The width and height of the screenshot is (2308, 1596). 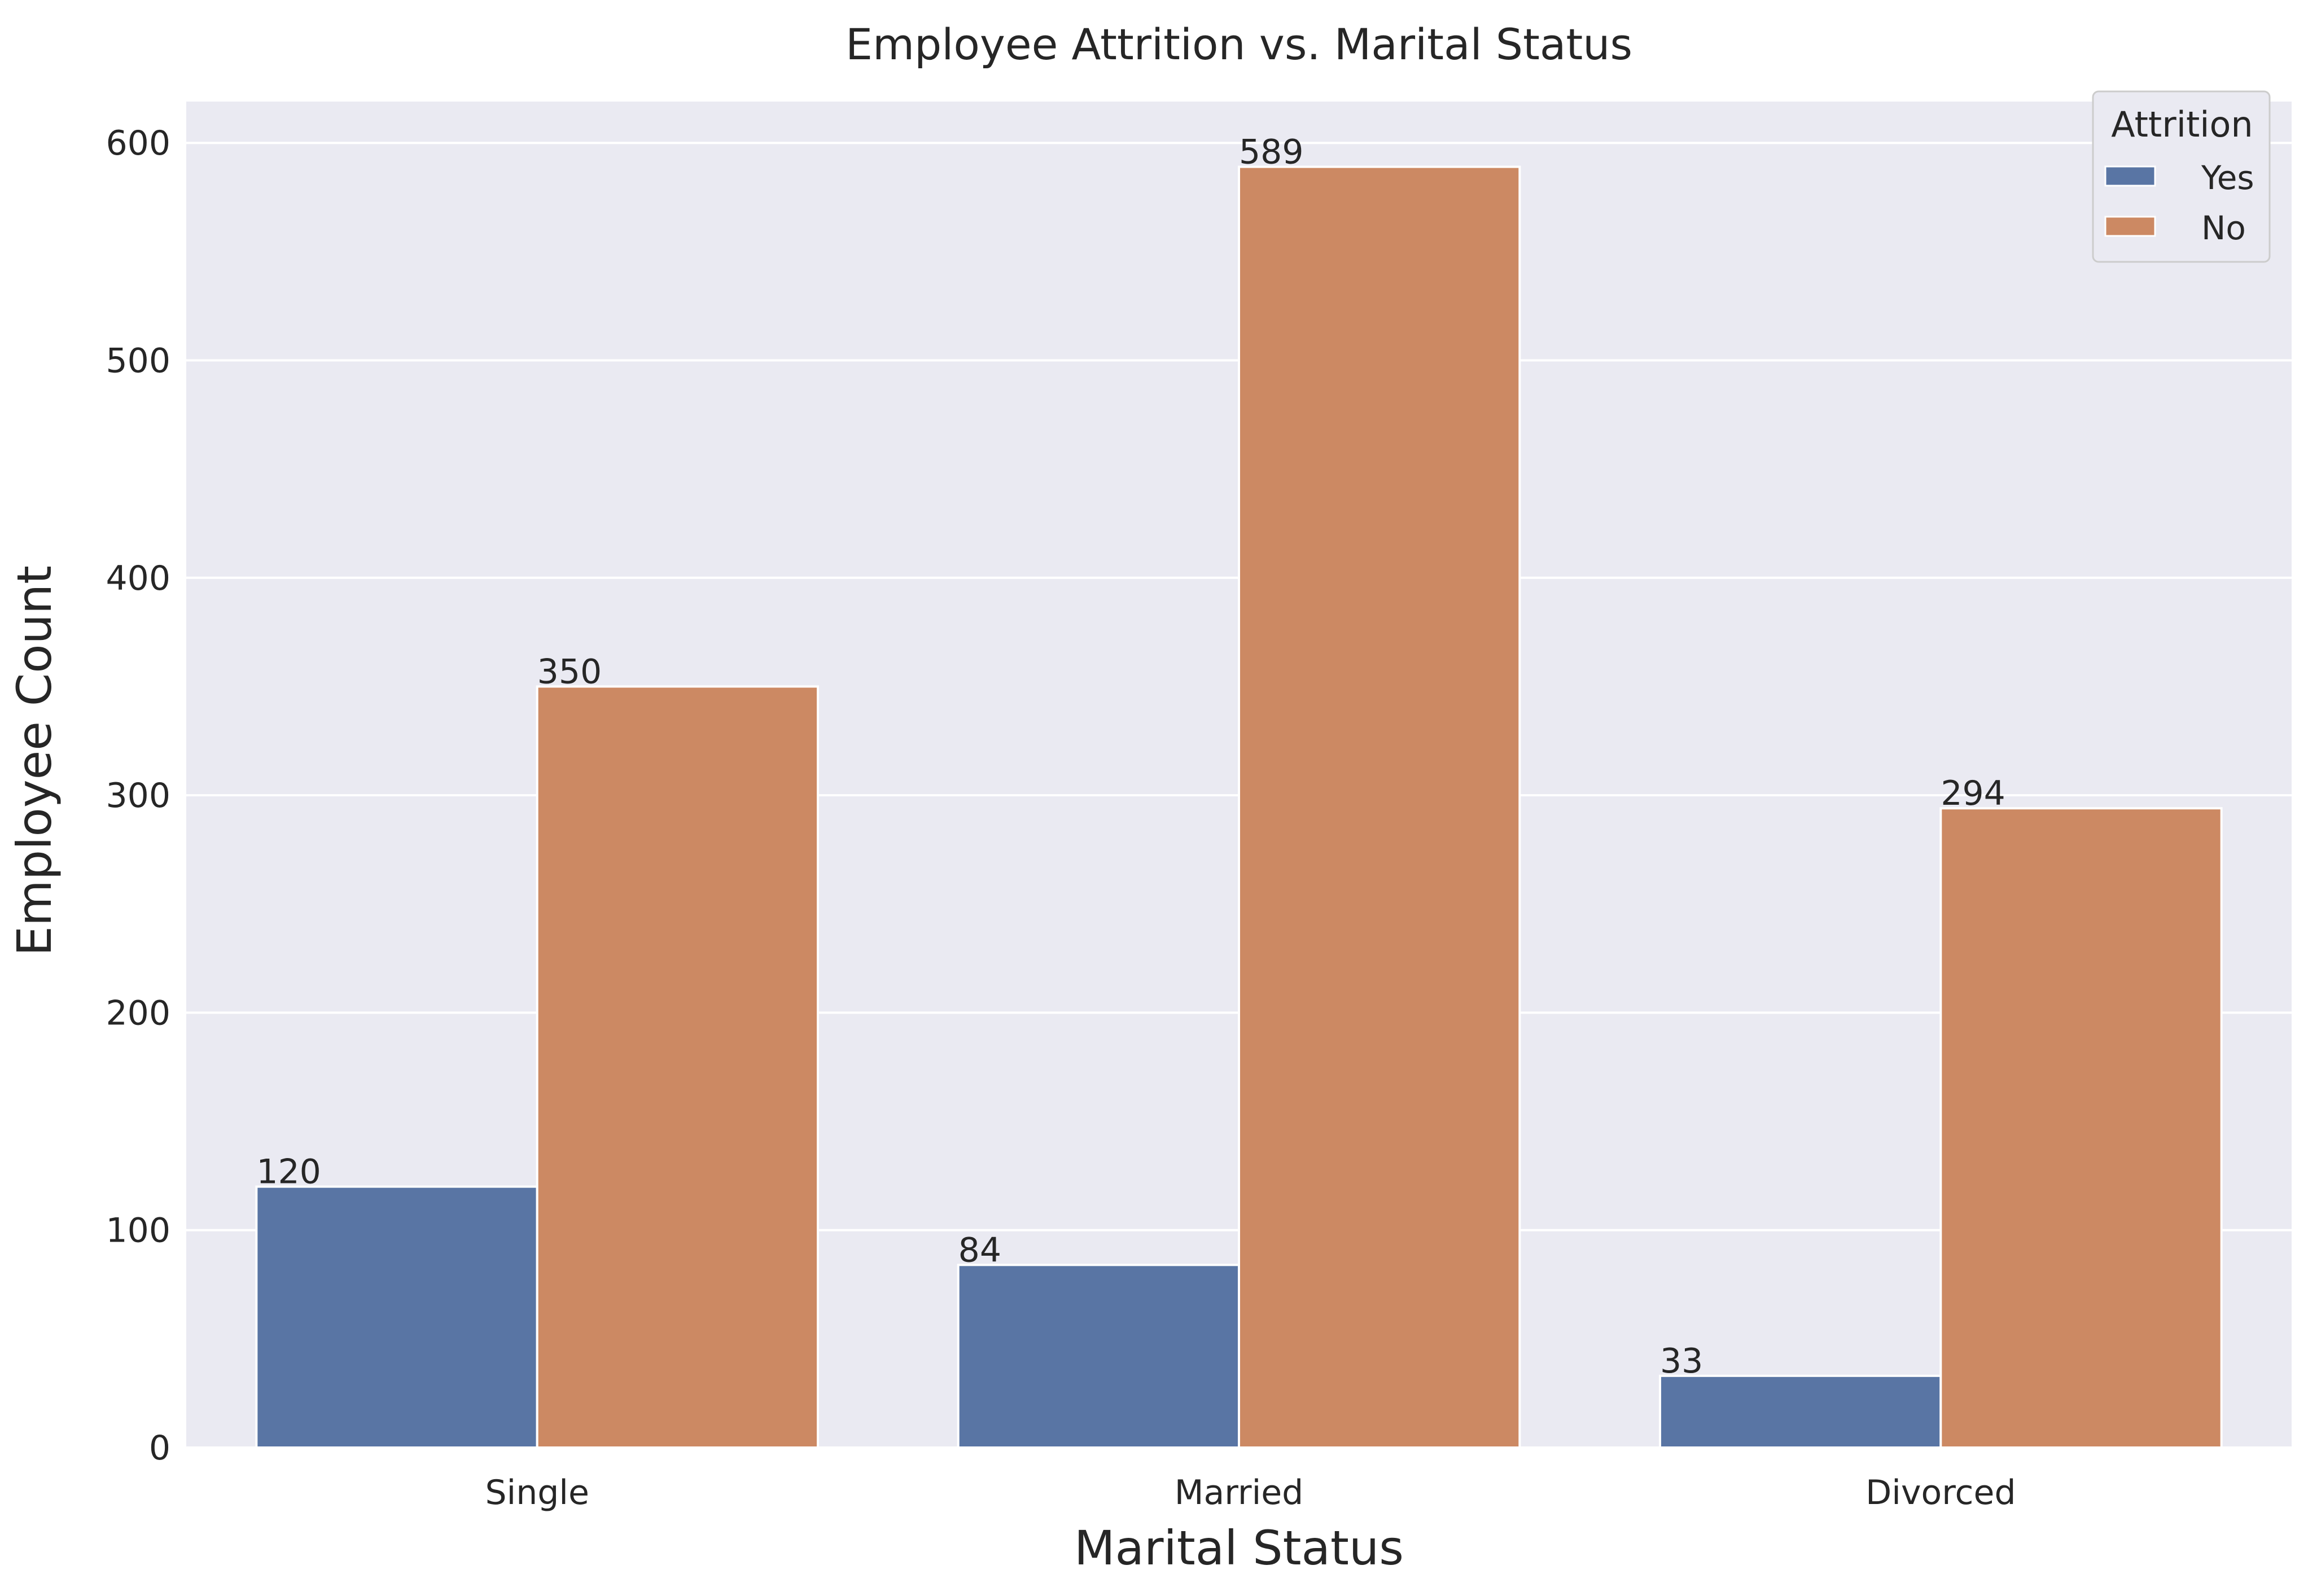 I want to click on data-label-married-no: 589, so click(x=1271, y=152).